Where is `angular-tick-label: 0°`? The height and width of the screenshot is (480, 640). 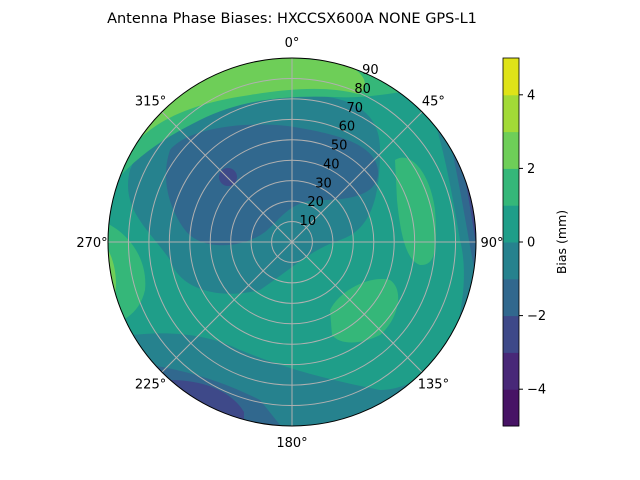 angular-tick-label: 0° is located at coordinates (292, 43).